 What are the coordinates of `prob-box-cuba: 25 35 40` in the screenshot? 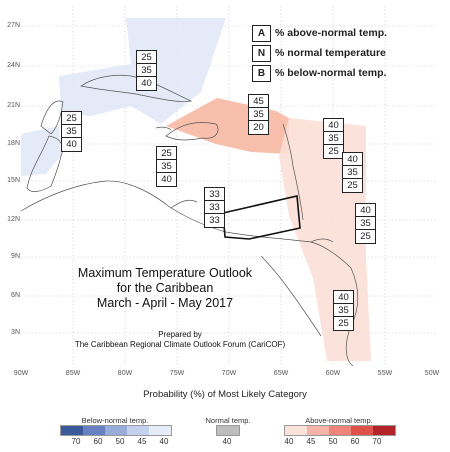 It's located at (146, 70).